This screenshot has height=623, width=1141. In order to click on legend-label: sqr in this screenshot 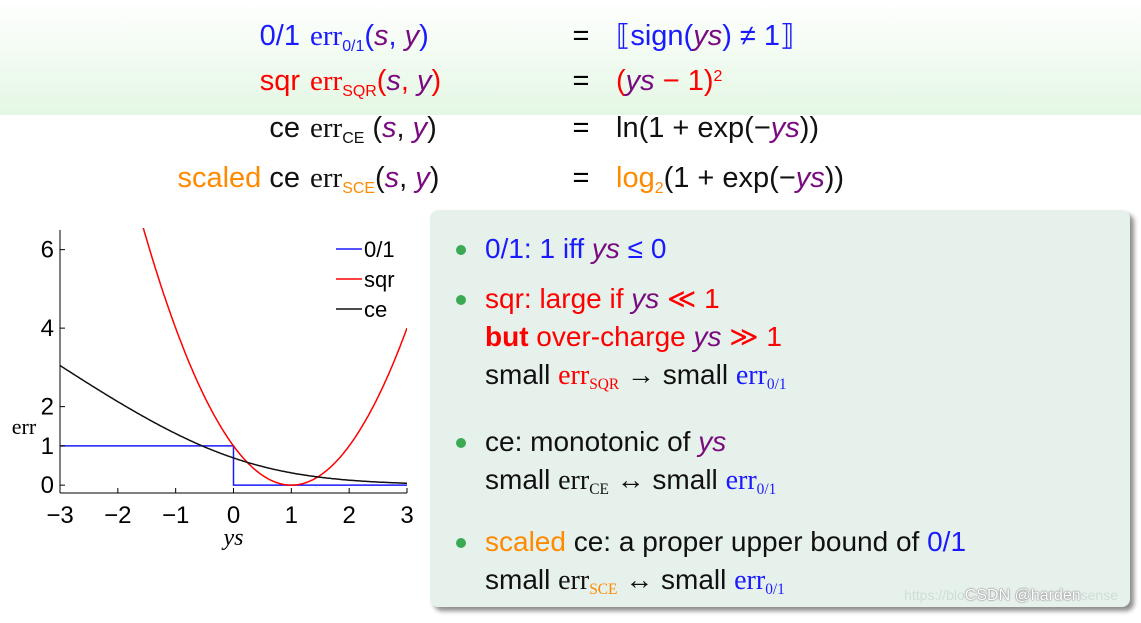, I will do `click(379, 279)`.